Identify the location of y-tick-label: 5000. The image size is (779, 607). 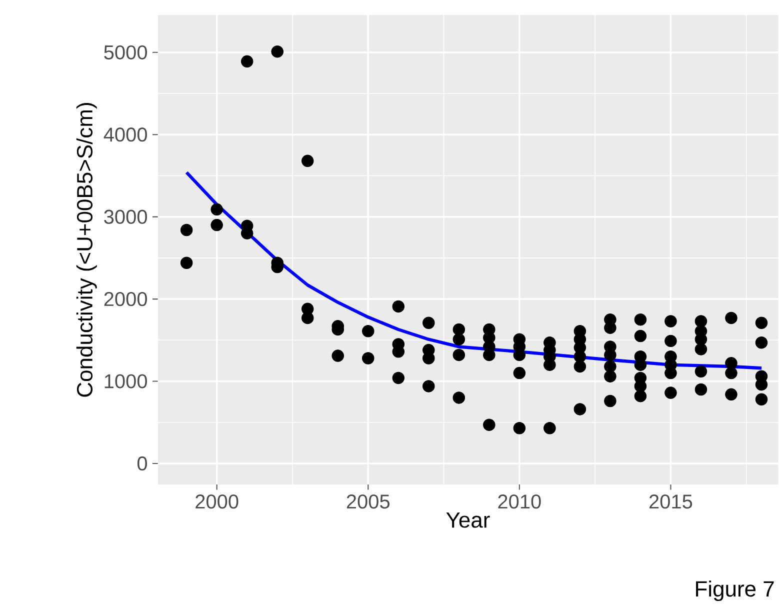
(125, 52).